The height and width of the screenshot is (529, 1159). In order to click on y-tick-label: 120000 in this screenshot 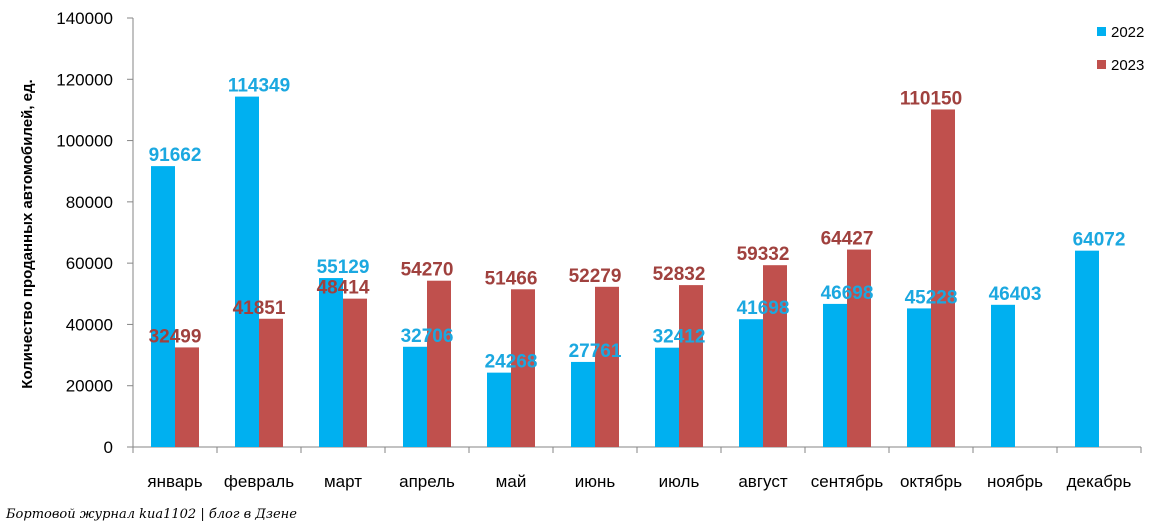, I will do `click(84, 79)`.